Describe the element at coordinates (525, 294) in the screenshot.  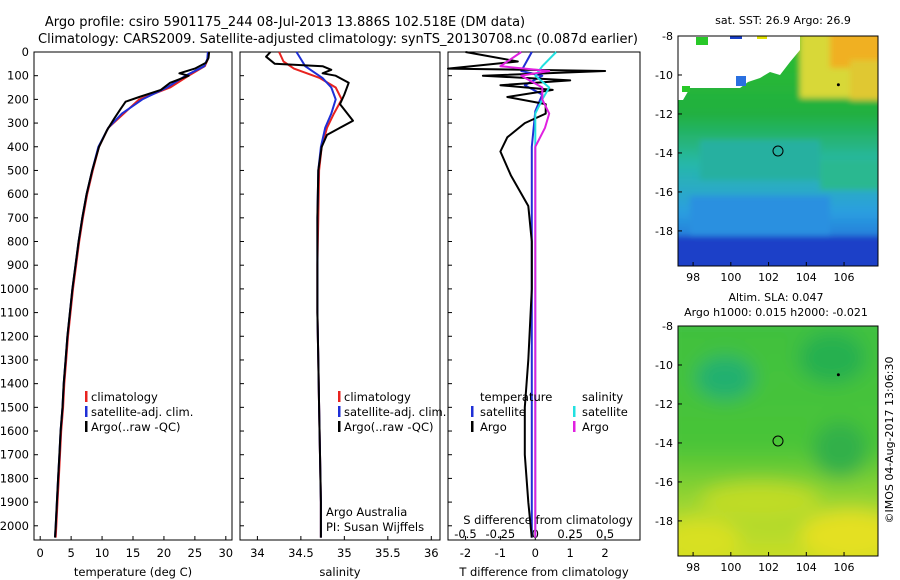
I see `series-line-s-argo` at that location.